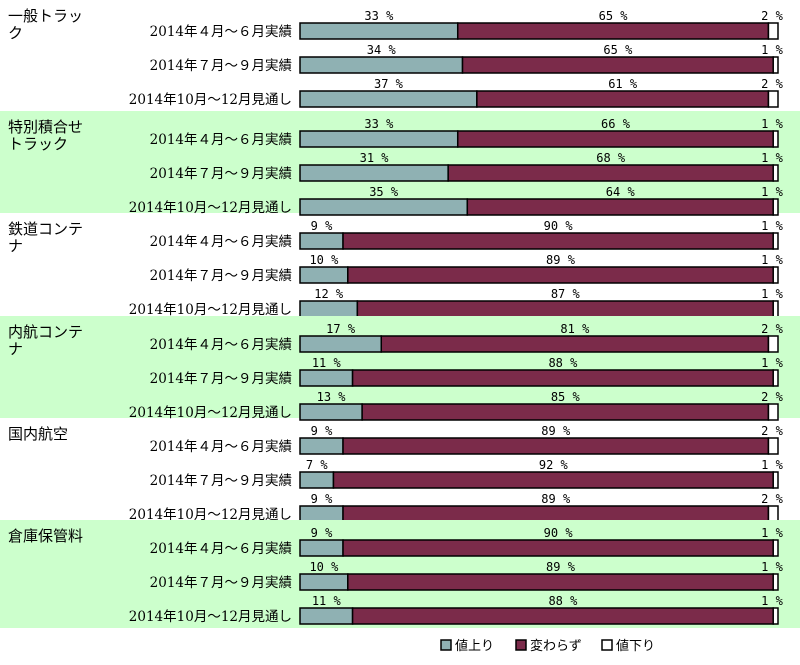  Describe the element at coordinates (456, 302) in the screenshot. I see `bar-row: 2014年10月～12月見通し 12 % 87 % 1 %` at that location.